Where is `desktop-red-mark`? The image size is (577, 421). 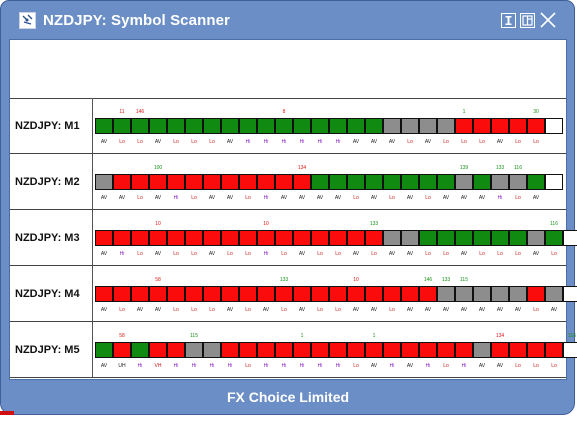 desktop-red-mark is located at coordinates (7, 413).